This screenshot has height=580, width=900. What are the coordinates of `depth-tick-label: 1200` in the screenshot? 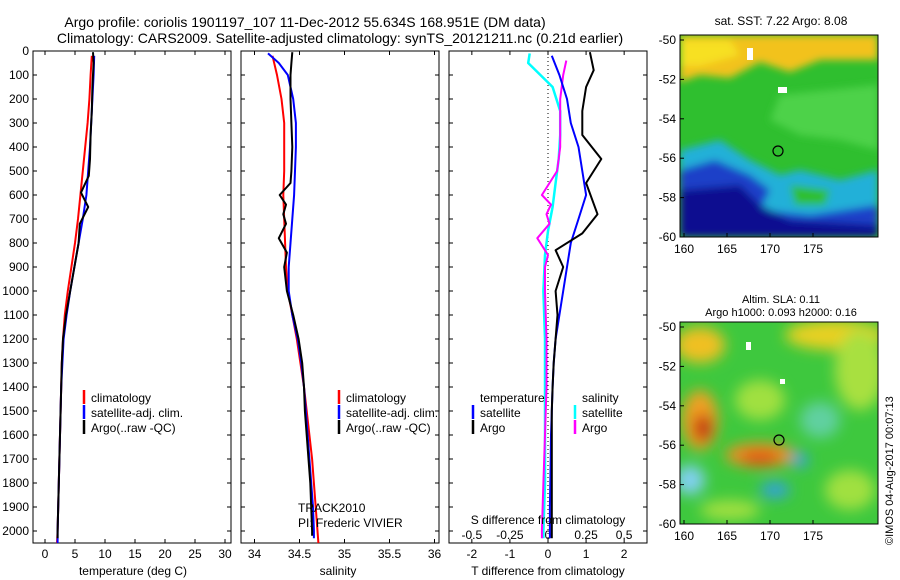 It's located at (15, 339).